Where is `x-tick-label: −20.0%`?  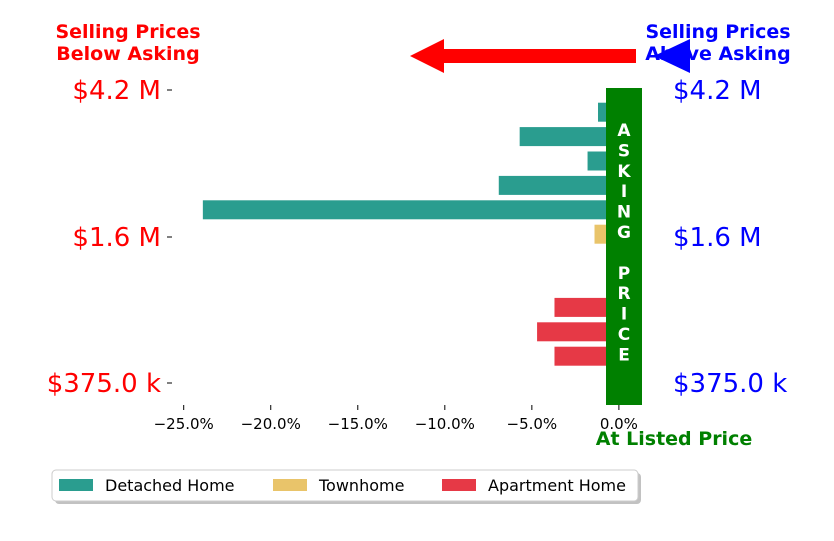 x-tick-label: −20.0% is located at coordinates (271, 424).